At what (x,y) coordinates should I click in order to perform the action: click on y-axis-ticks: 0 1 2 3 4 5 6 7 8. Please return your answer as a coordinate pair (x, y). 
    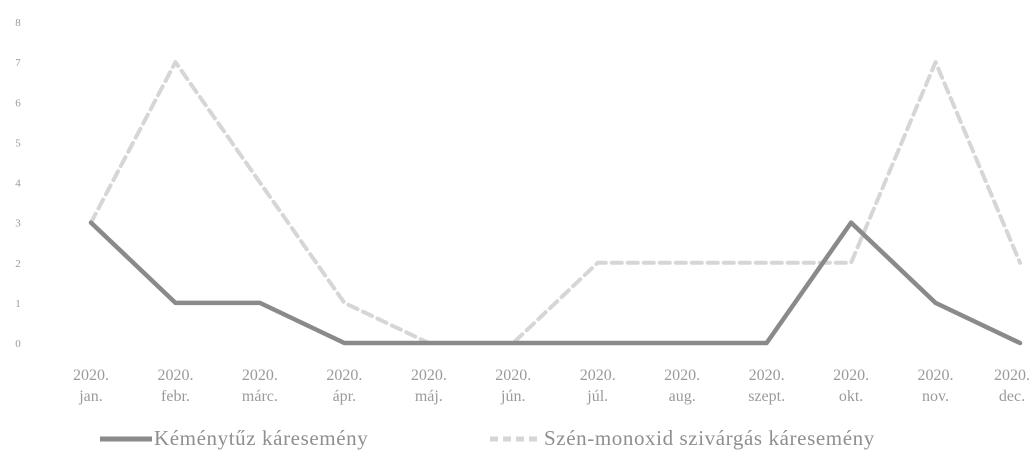
    Looking at the image, I should click on (18, 183).